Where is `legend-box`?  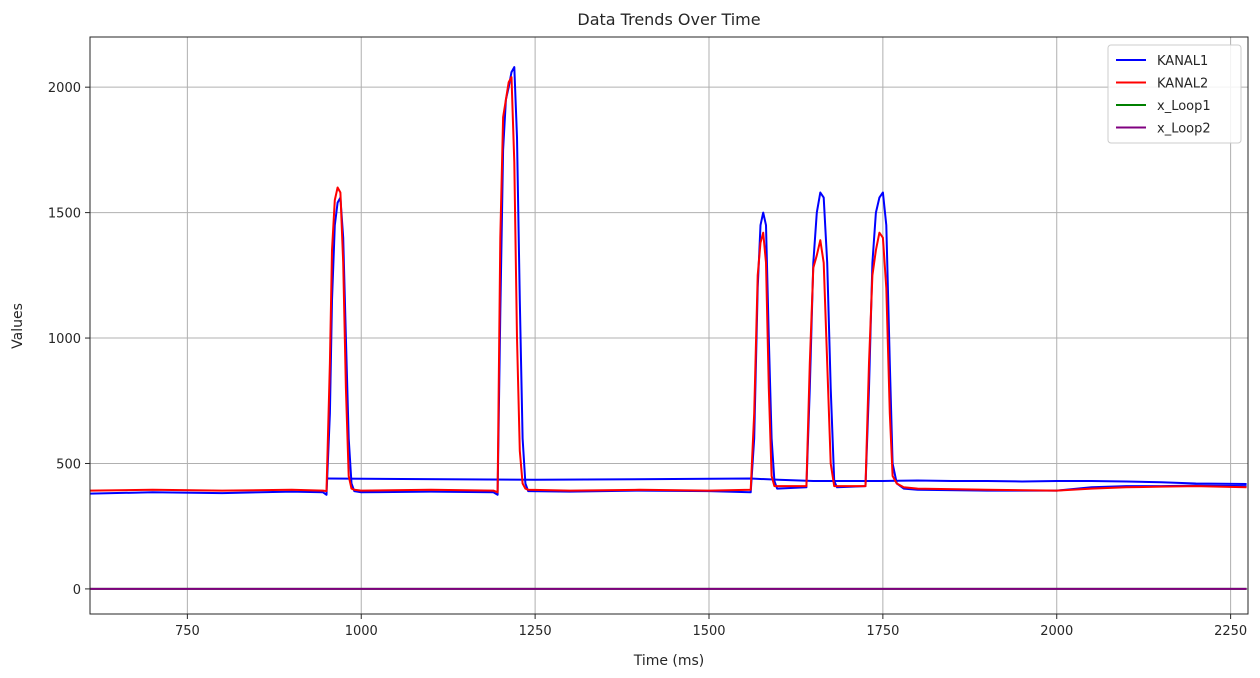 legend-box is located at coordinates (1174, 94).